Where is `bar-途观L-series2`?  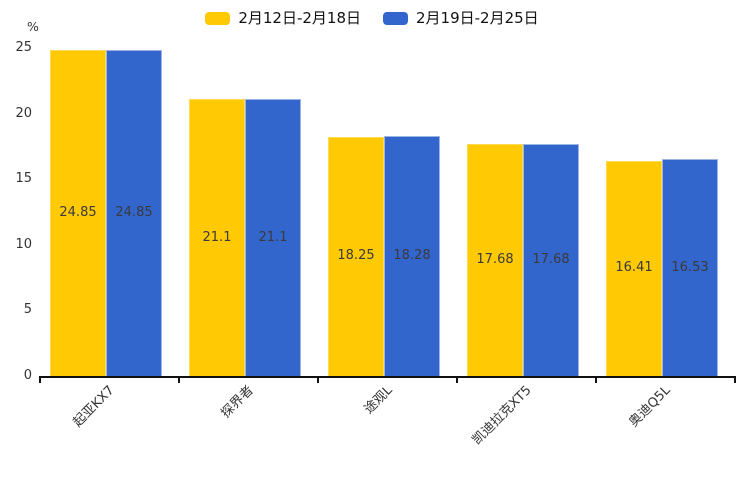
bar-途观L-series2 is located at coordinates (412, 256).